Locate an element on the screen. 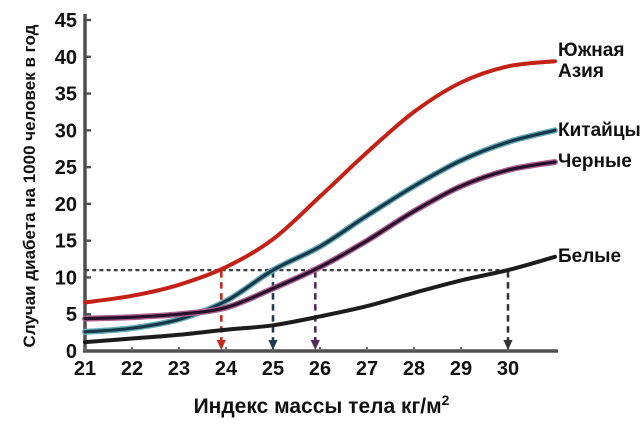 The width and height of the screenshot is (643, 426). x-axis-title: Индекс массы тела кг/м2 is located at coordinates (321, 405).